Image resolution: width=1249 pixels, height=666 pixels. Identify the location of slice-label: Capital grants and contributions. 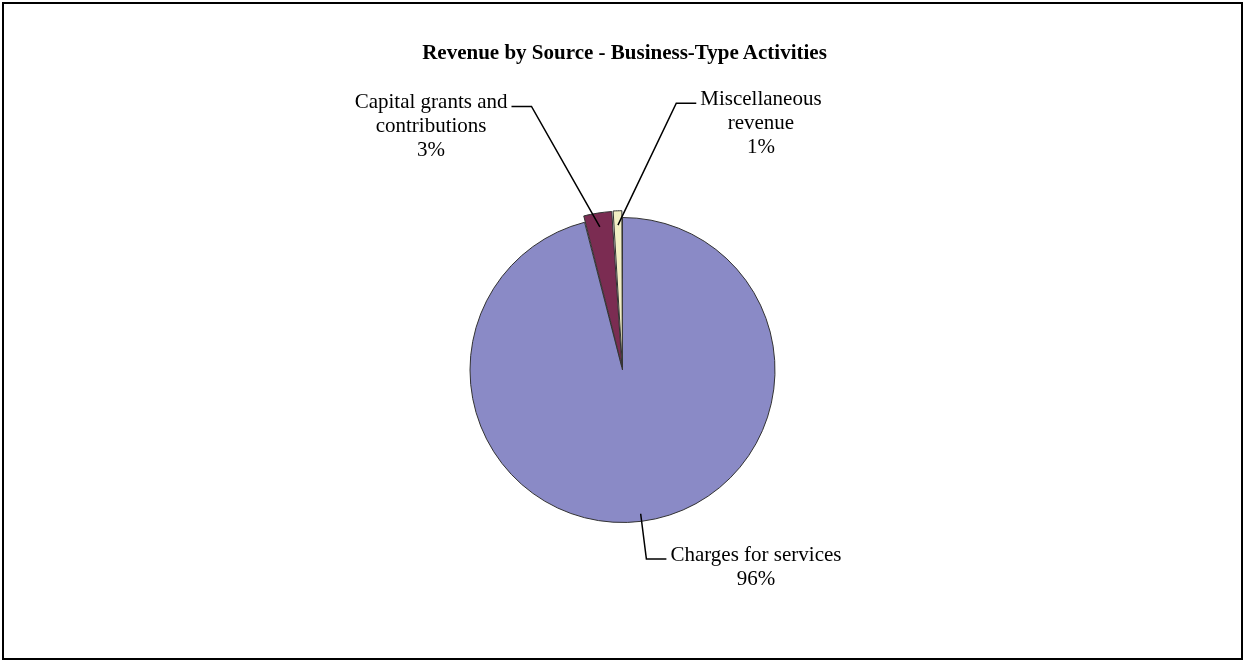
(431, 112).